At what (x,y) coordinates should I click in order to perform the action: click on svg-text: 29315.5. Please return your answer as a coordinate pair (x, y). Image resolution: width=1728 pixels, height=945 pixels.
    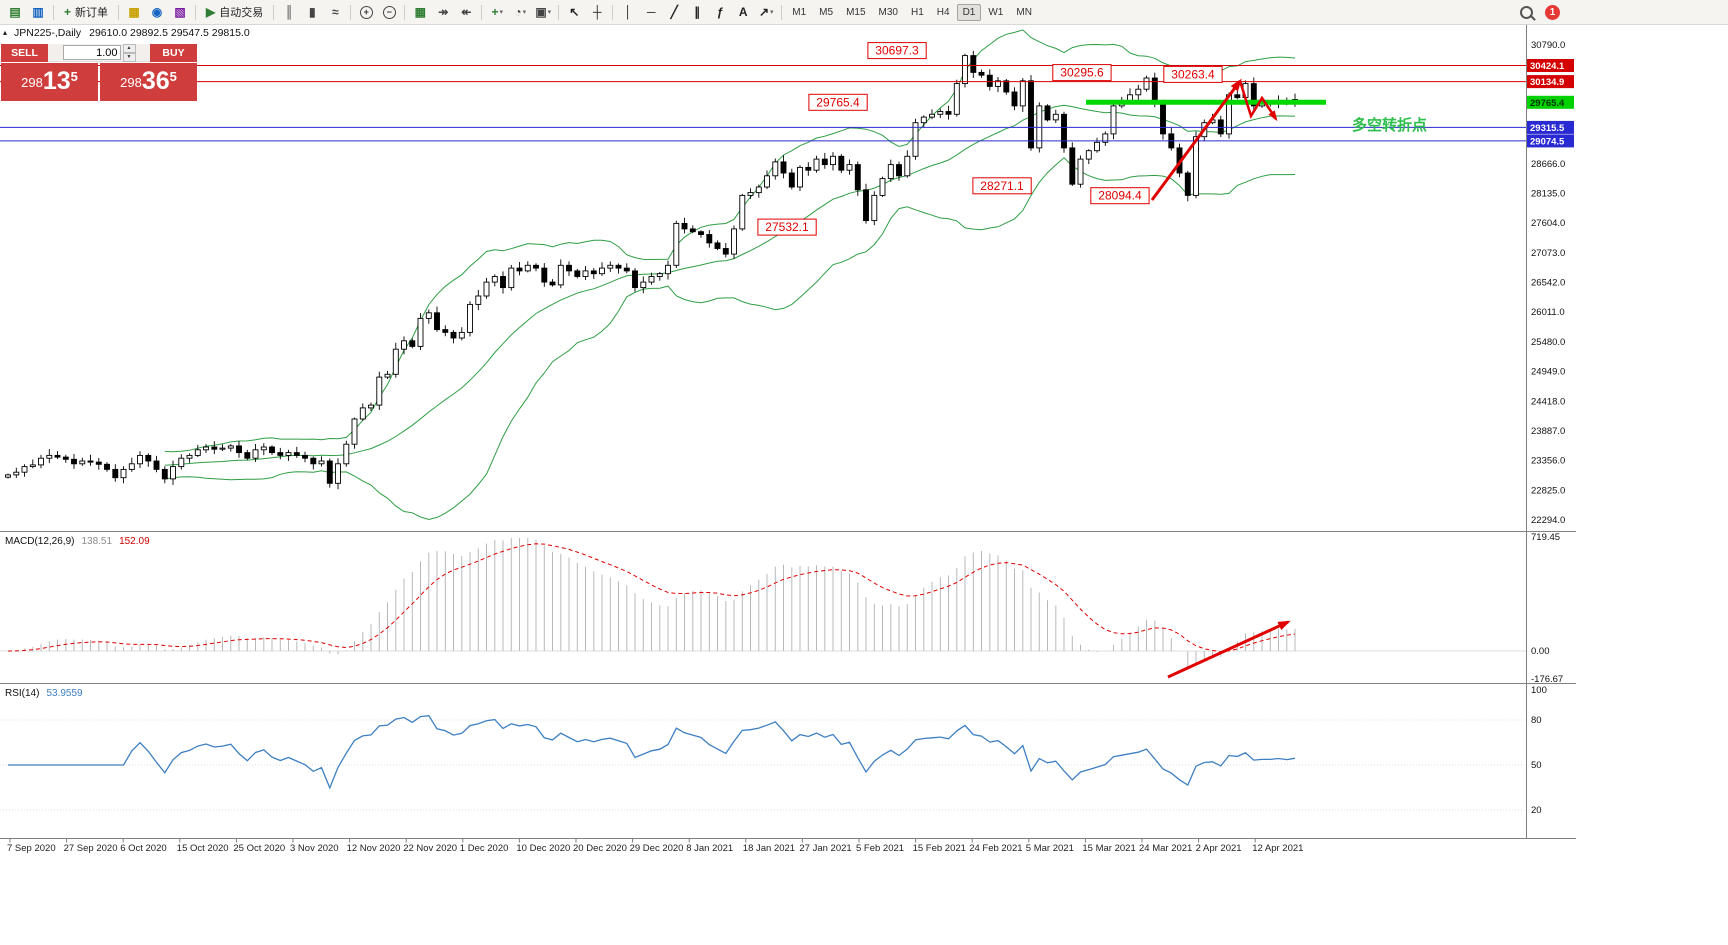
    Looking at the image, I should click on (1547, 128).